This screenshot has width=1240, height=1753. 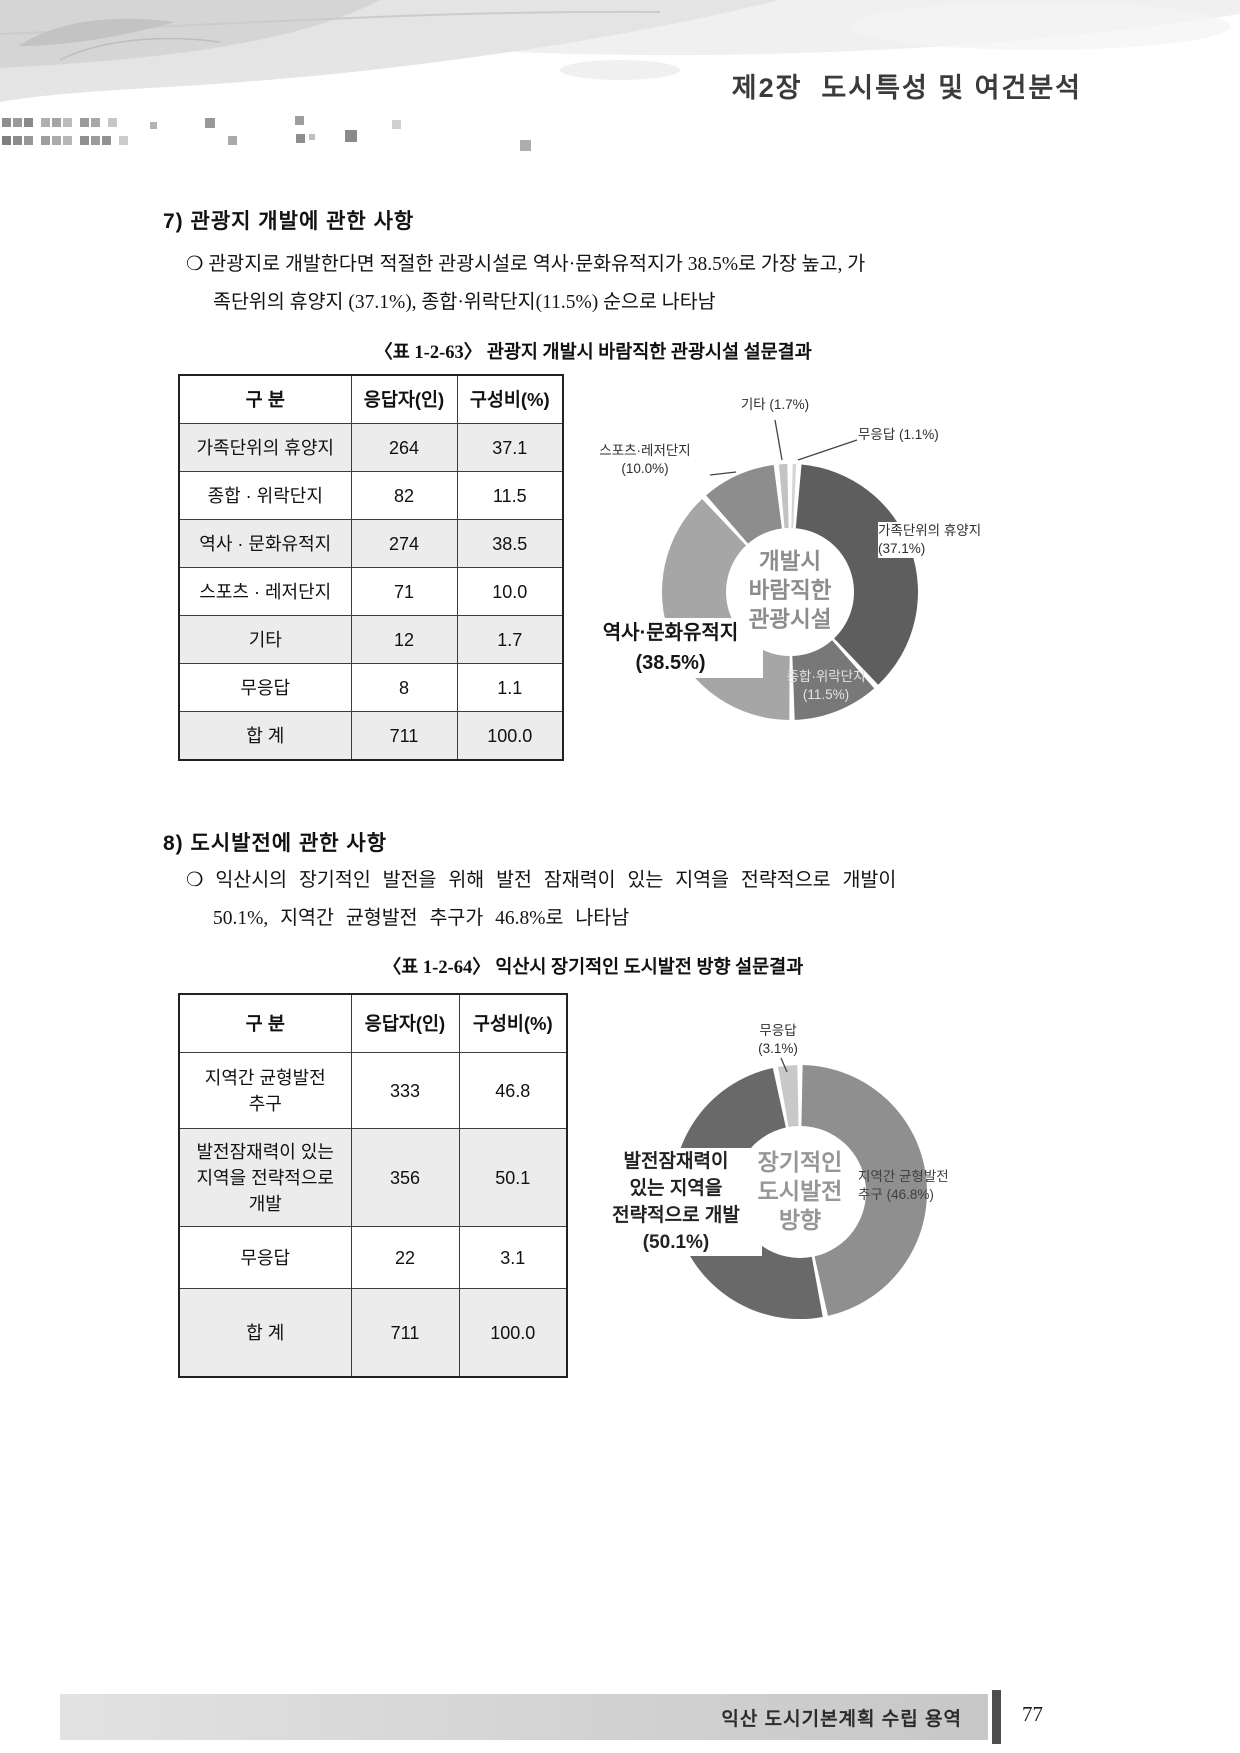 I want to click on callout-no-response: 무응답 (3.1%), so click(x=778, y=1039).